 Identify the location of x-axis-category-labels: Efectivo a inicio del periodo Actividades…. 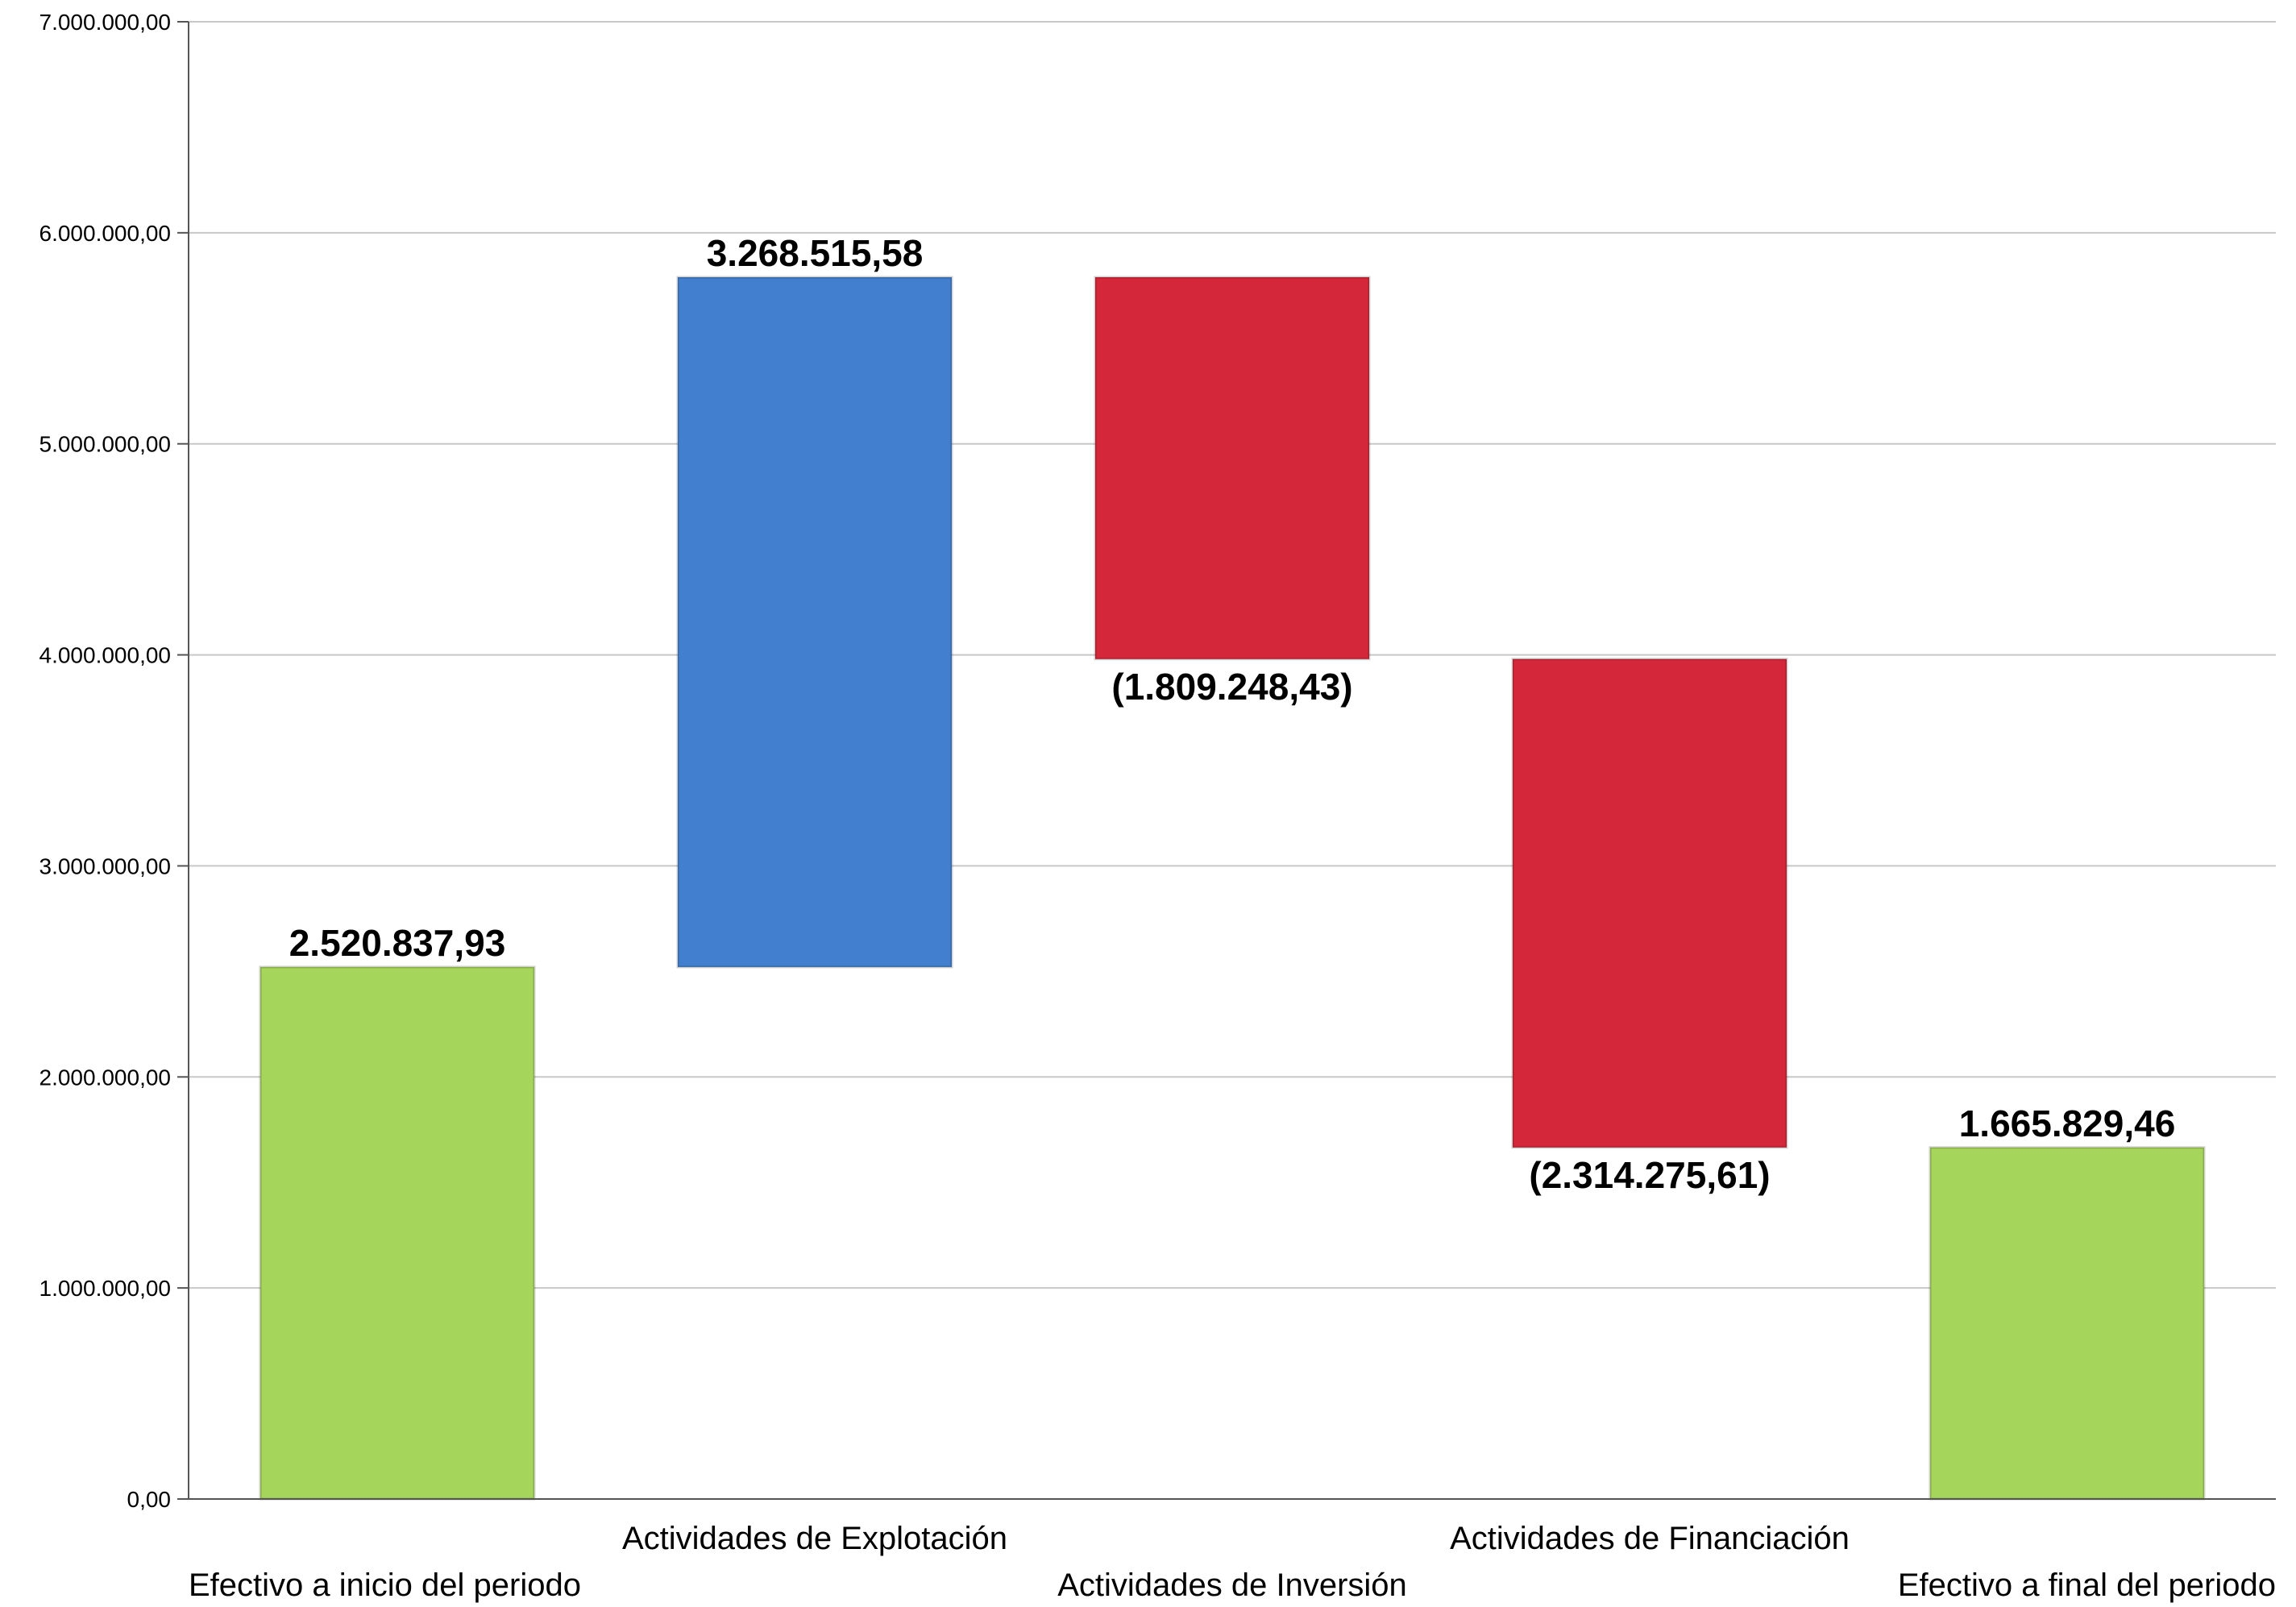
(1232, 1562).